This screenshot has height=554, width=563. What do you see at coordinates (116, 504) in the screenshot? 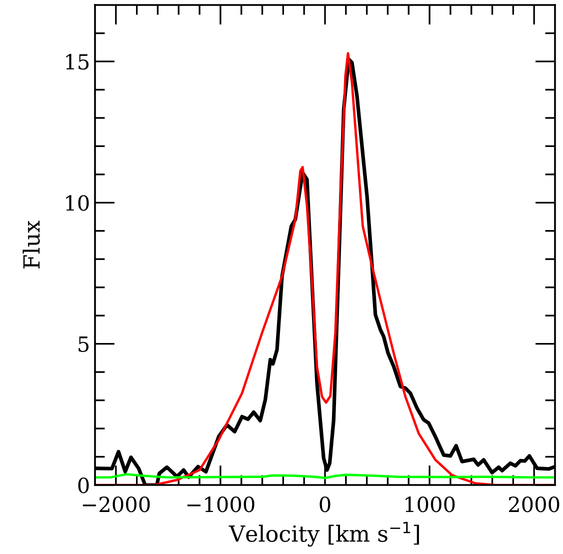
I see `x-tick-label: −2000` at bounding box center [116, 504].